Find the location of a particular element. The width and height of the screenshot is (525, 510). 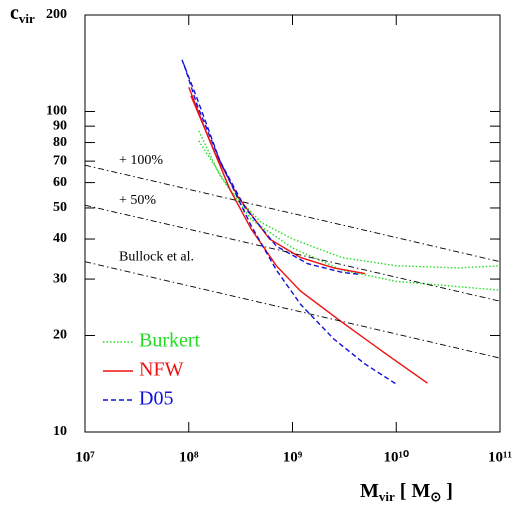

y-axis-label: cvir is located at coordinates (22, 14).